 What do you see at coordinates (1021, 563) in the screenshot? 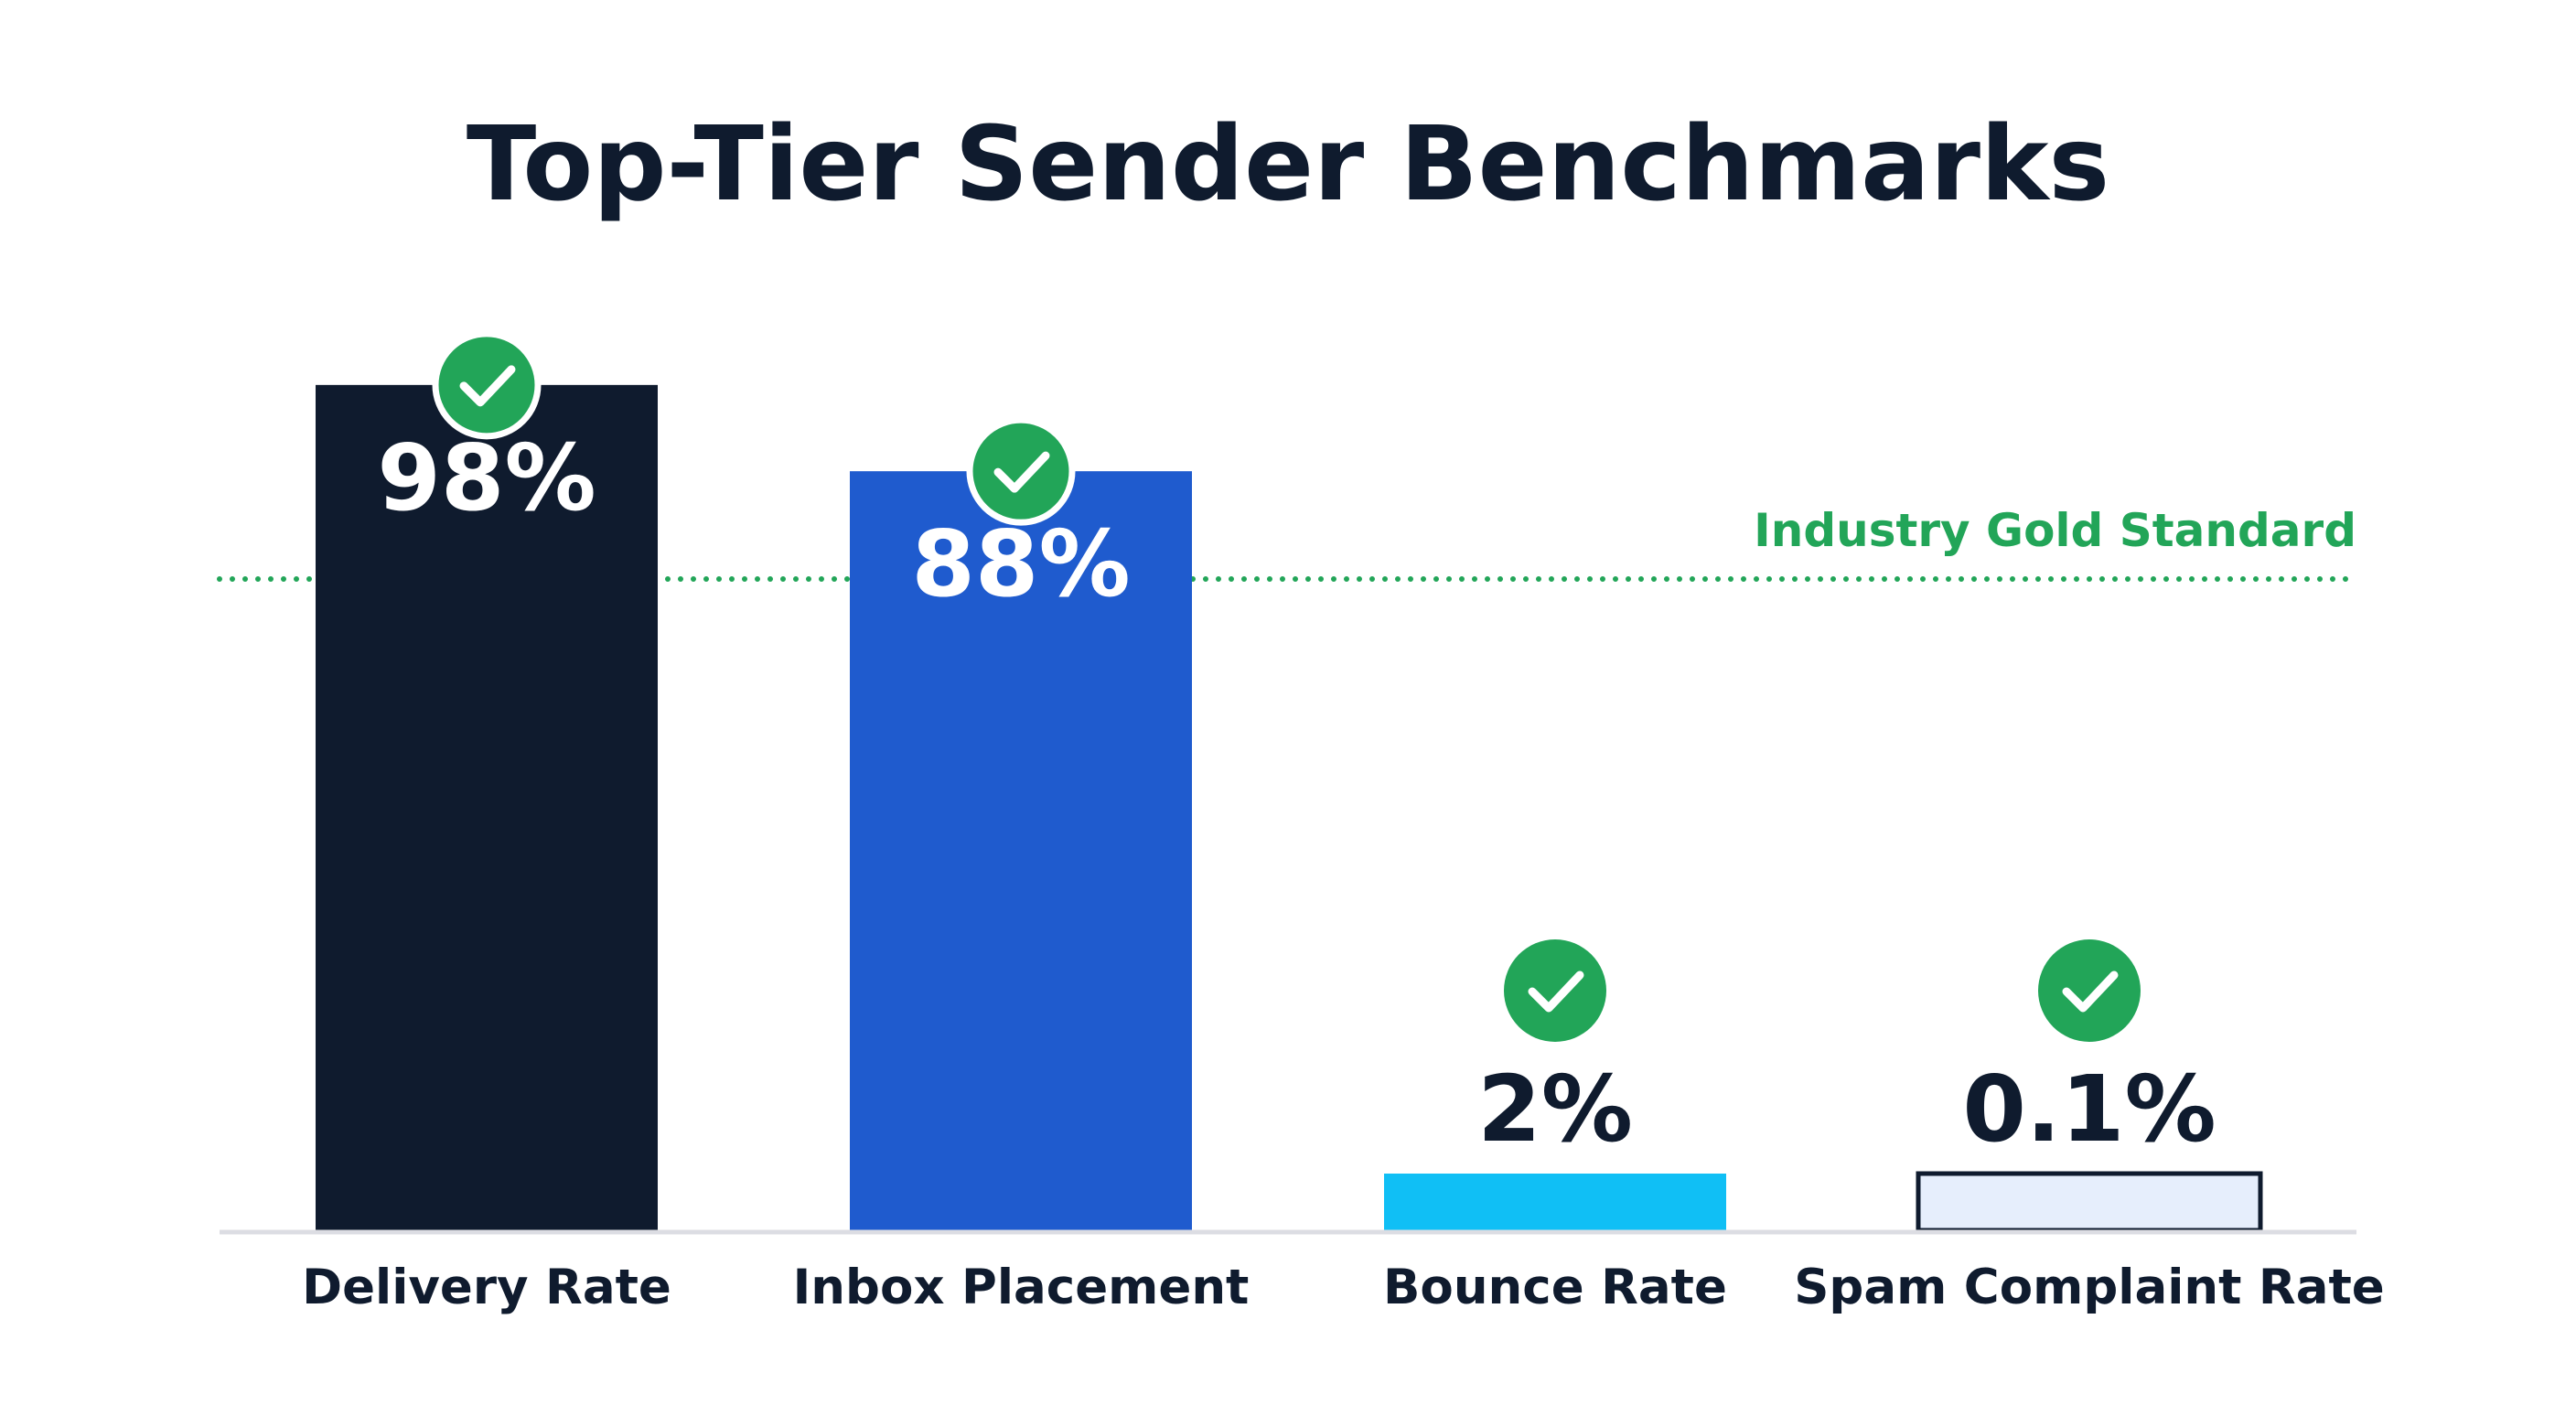
I see `value-label-inbox-placement: 88%` at bounding box center [1021, 563].